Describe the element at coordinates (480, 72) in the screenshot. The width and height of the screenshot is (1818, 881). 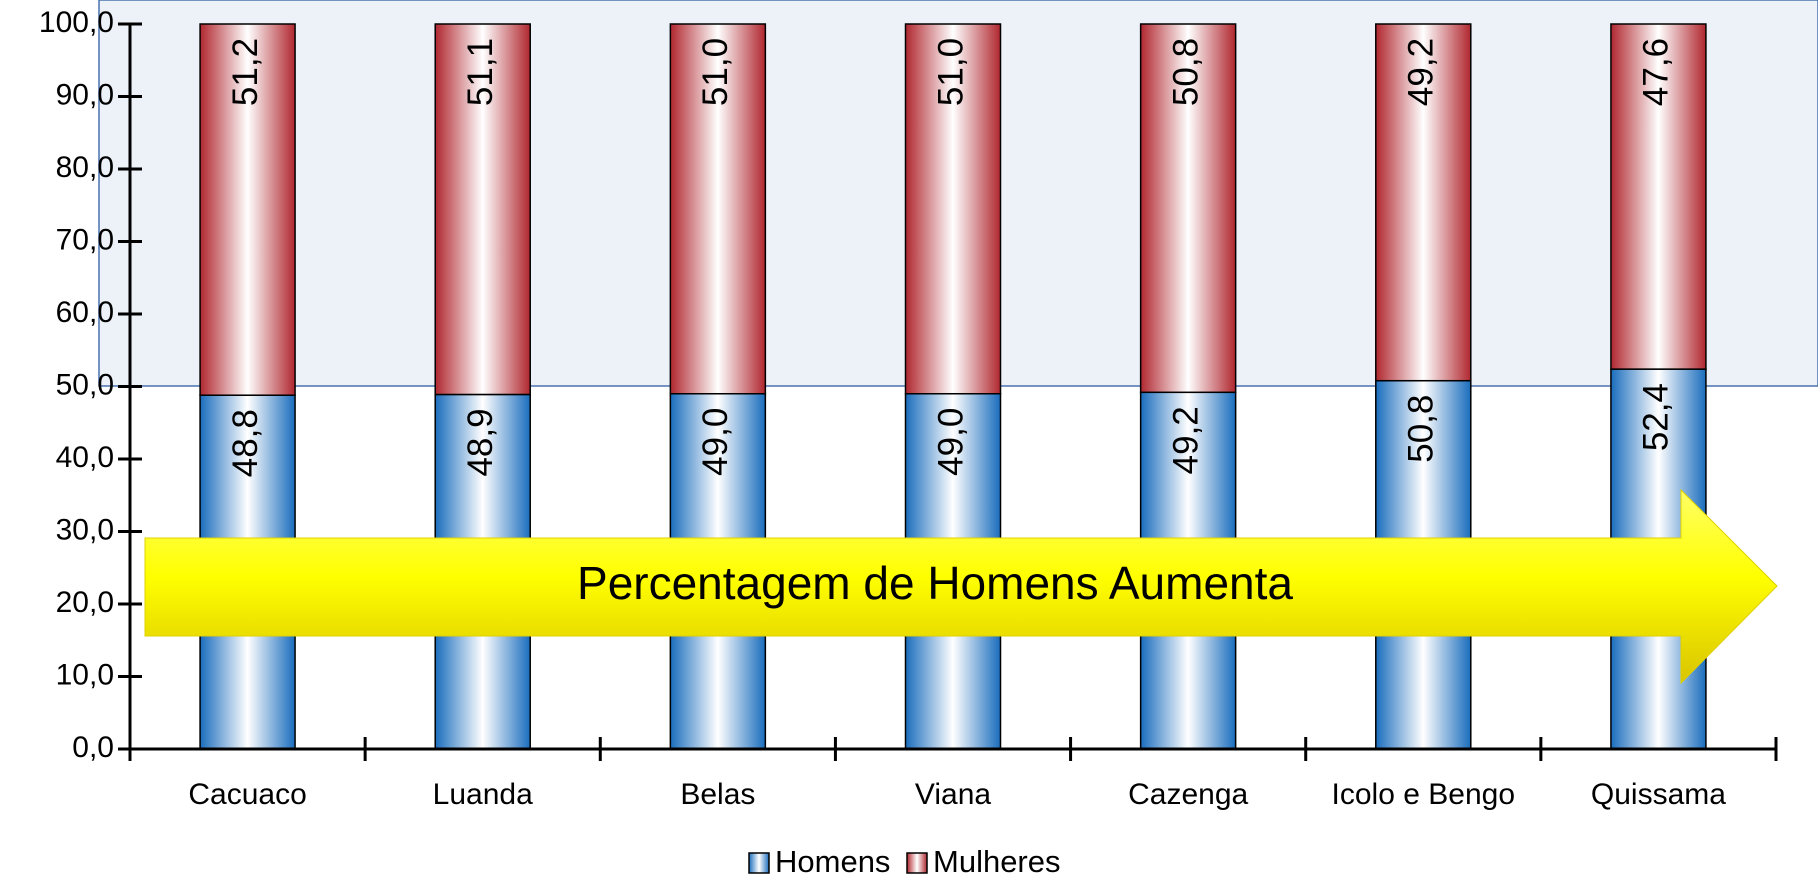
I see `value-label: 51,1` at that location.